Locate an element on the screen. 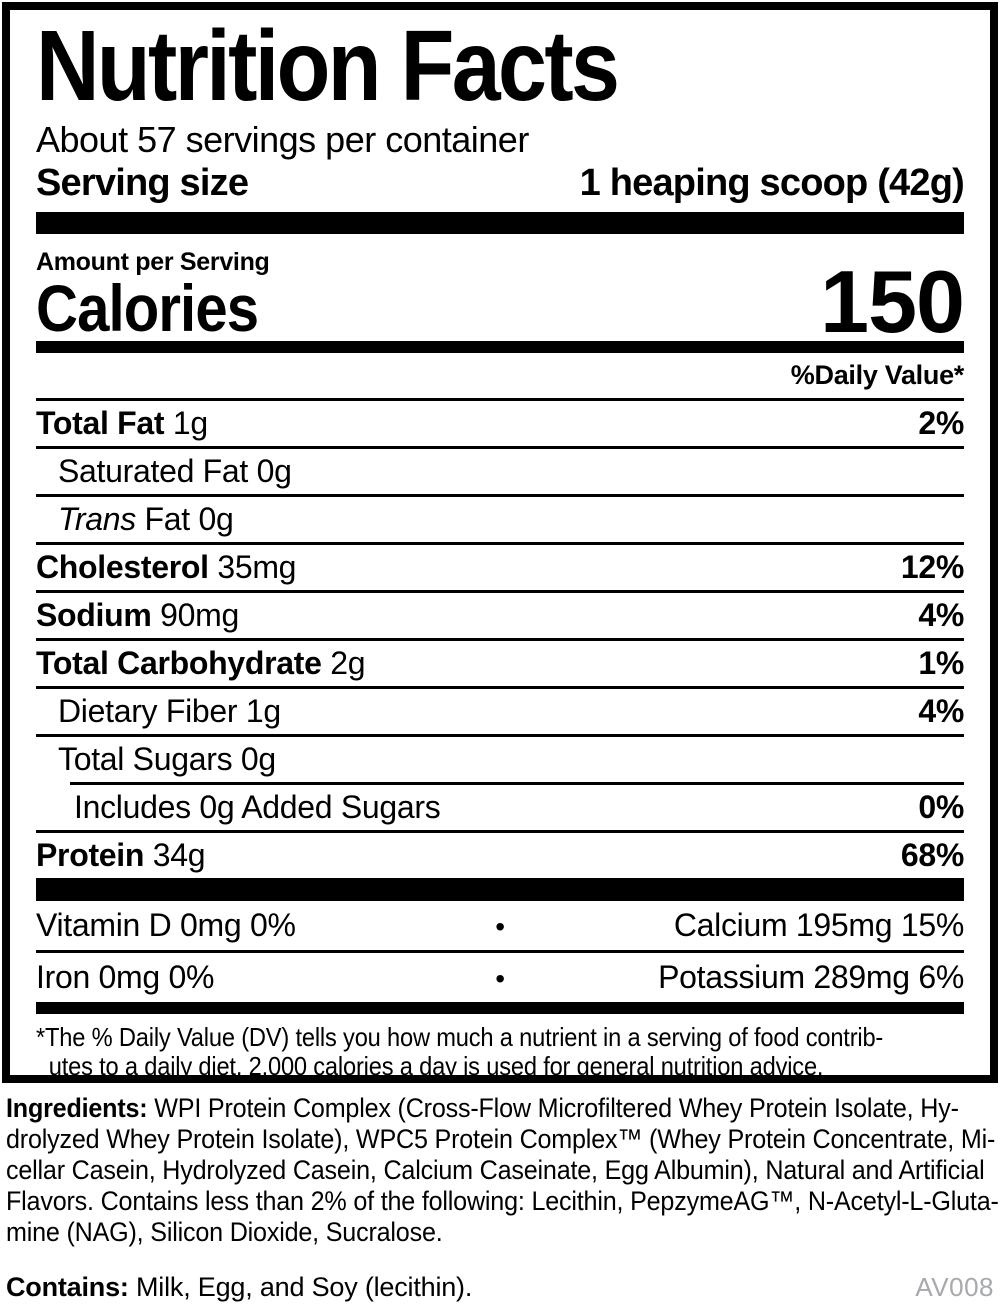  micronutrient-row-2: Iron 0mg 0% • Potassium 289mg 6% is located at coordinates (500, 976).